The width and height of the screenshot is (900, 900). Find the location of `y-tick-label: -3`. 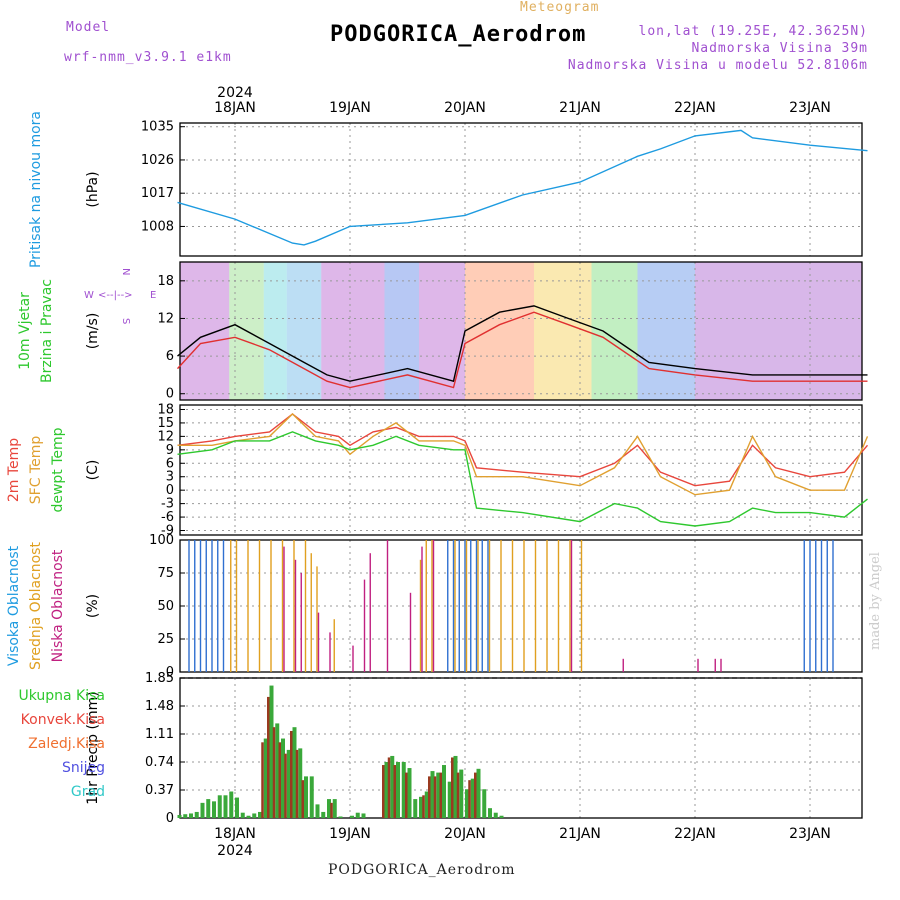

y-tick-label: -3 is located at coordinates (167, 504).